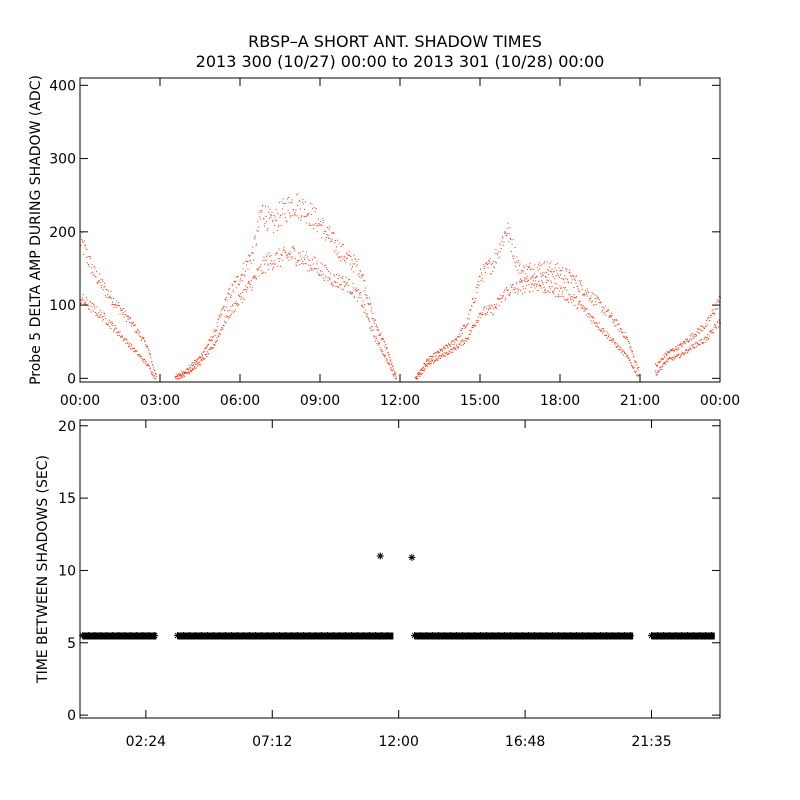  Describe the element at coordinates (62, 86) in the screenshot. I see `top-y-tick-label: 400` at that location.